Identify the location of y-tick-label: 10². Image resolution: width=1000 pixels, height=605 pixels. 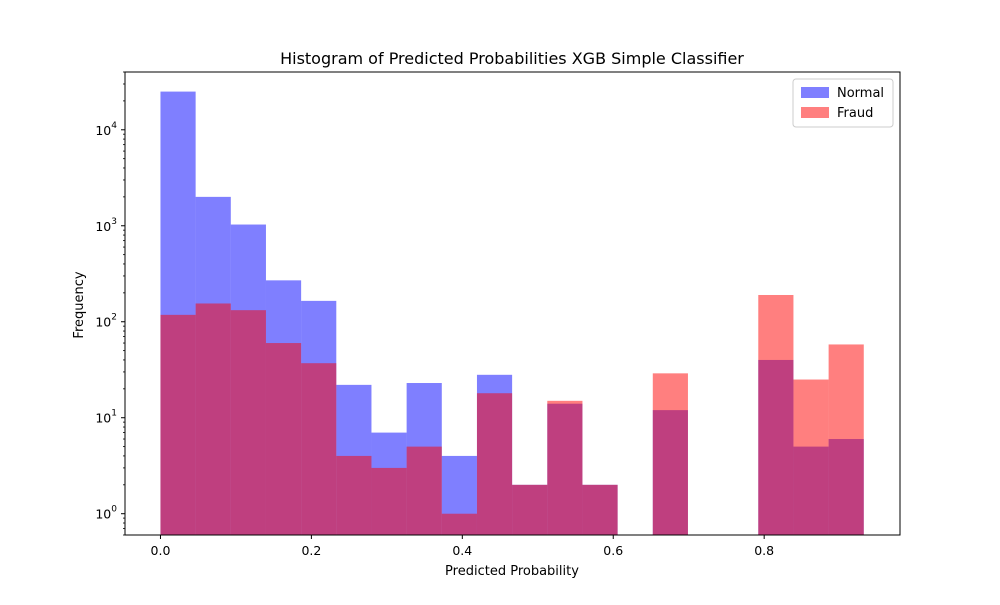
(106, 321).